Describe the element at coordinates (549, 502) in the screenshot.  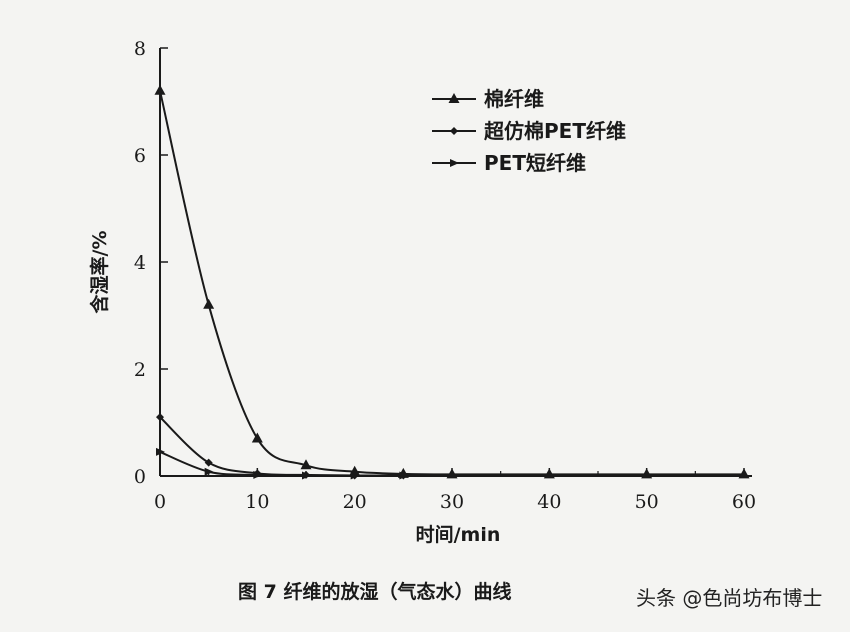
I see `x-tick-label-40: 40` at that location.